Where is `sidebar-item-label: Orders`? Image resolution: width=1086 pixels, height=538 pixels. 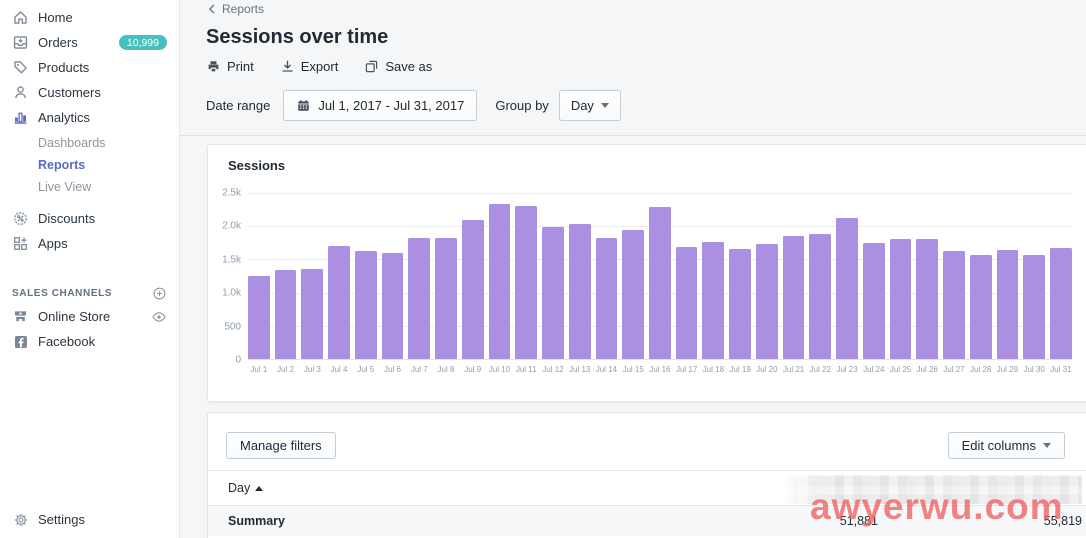
sidebar-item-label: Orders is located at coordinates (58, 42).